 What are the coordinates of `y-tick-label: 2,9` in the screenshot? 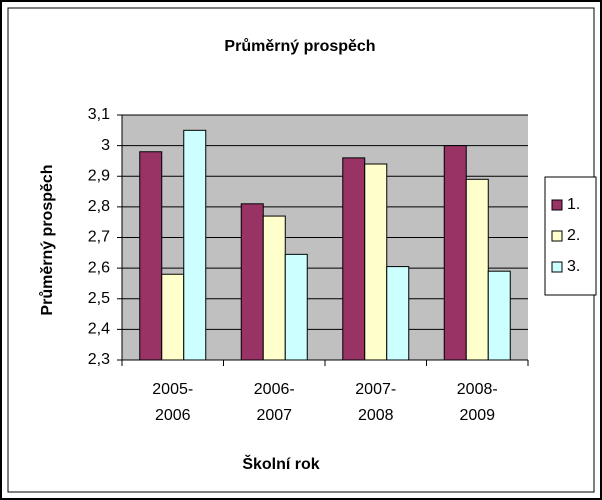 It's located at (99, 175).